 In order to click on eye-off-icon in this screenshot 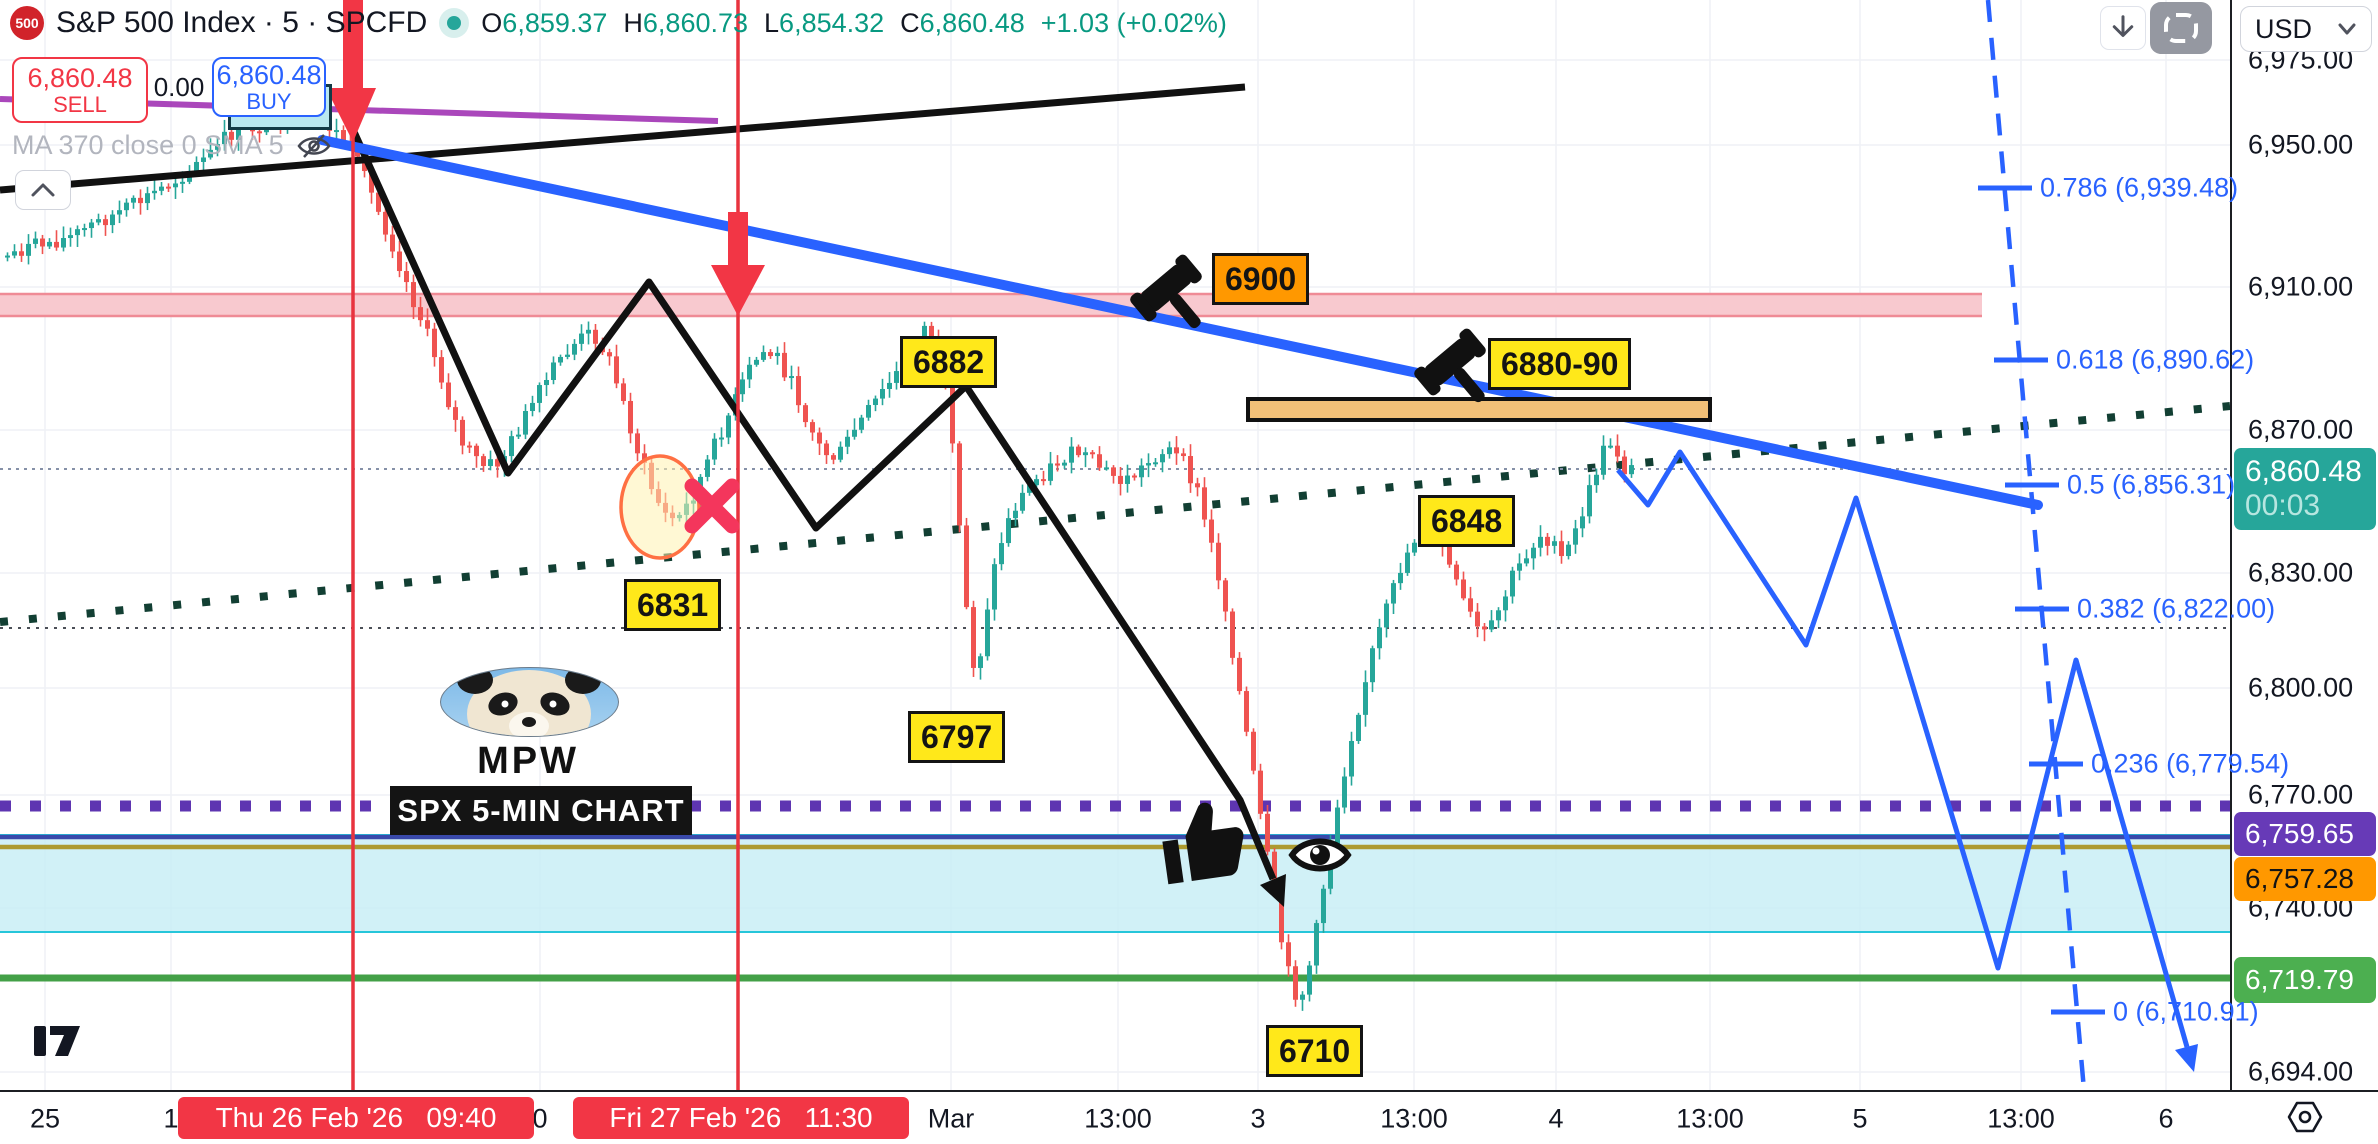, I will do `click(314, 146)`.